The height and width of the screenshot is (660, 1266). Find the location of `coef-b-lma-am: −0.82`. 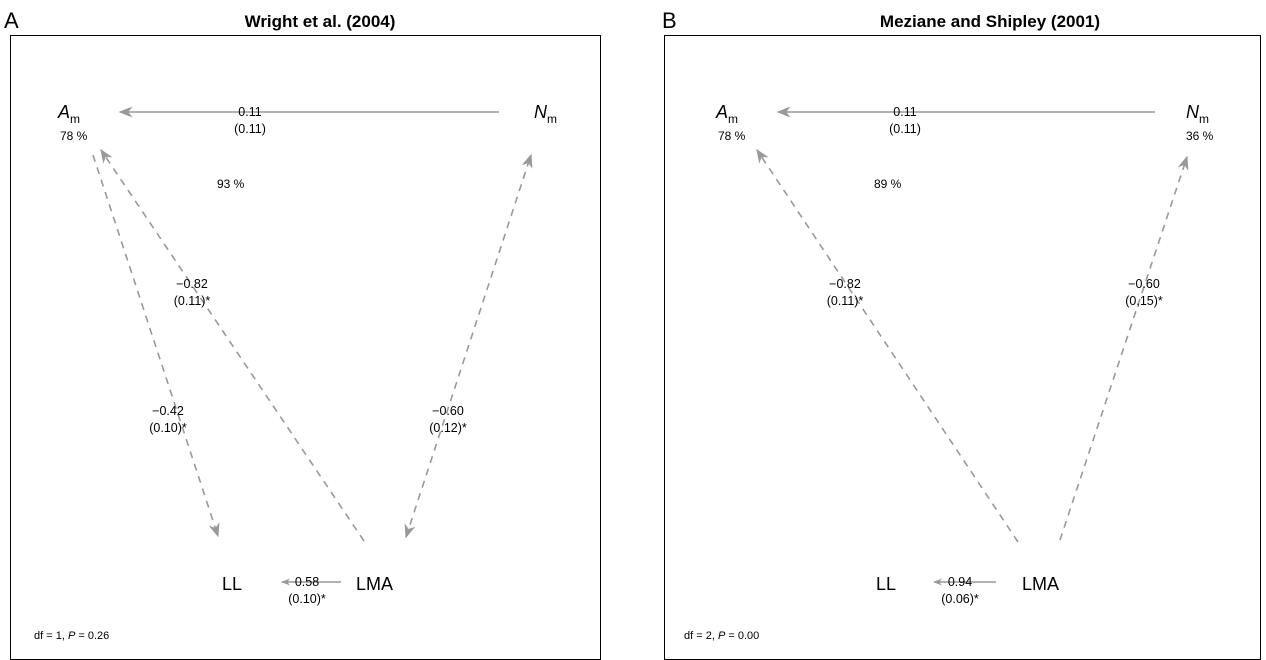

coef-b-lma-am: −0.82 is located at coordinates (845, 284).